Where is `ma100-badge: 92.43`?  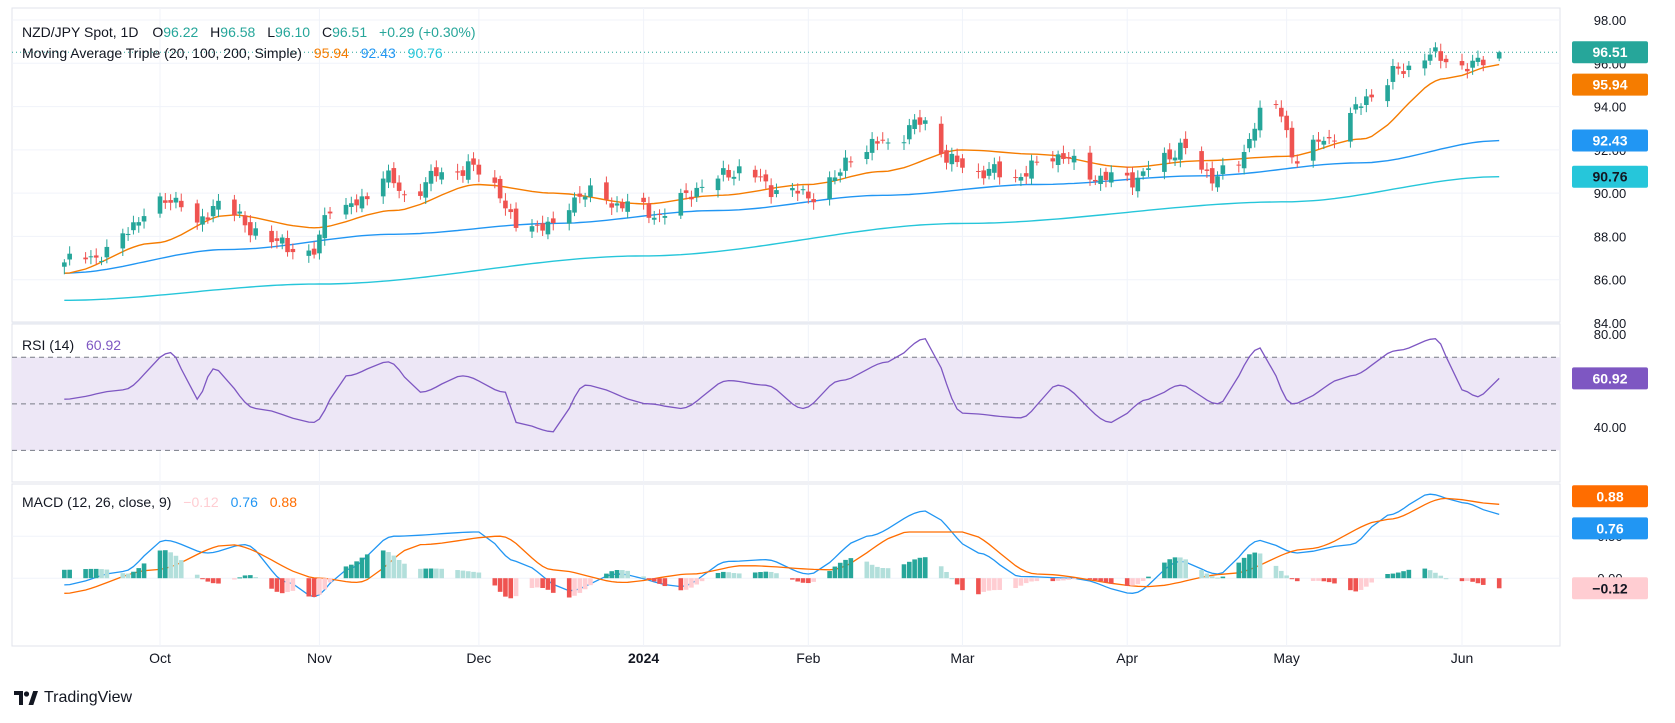
ma100-badge: 92.43 is located at coordinates (1610, 140).